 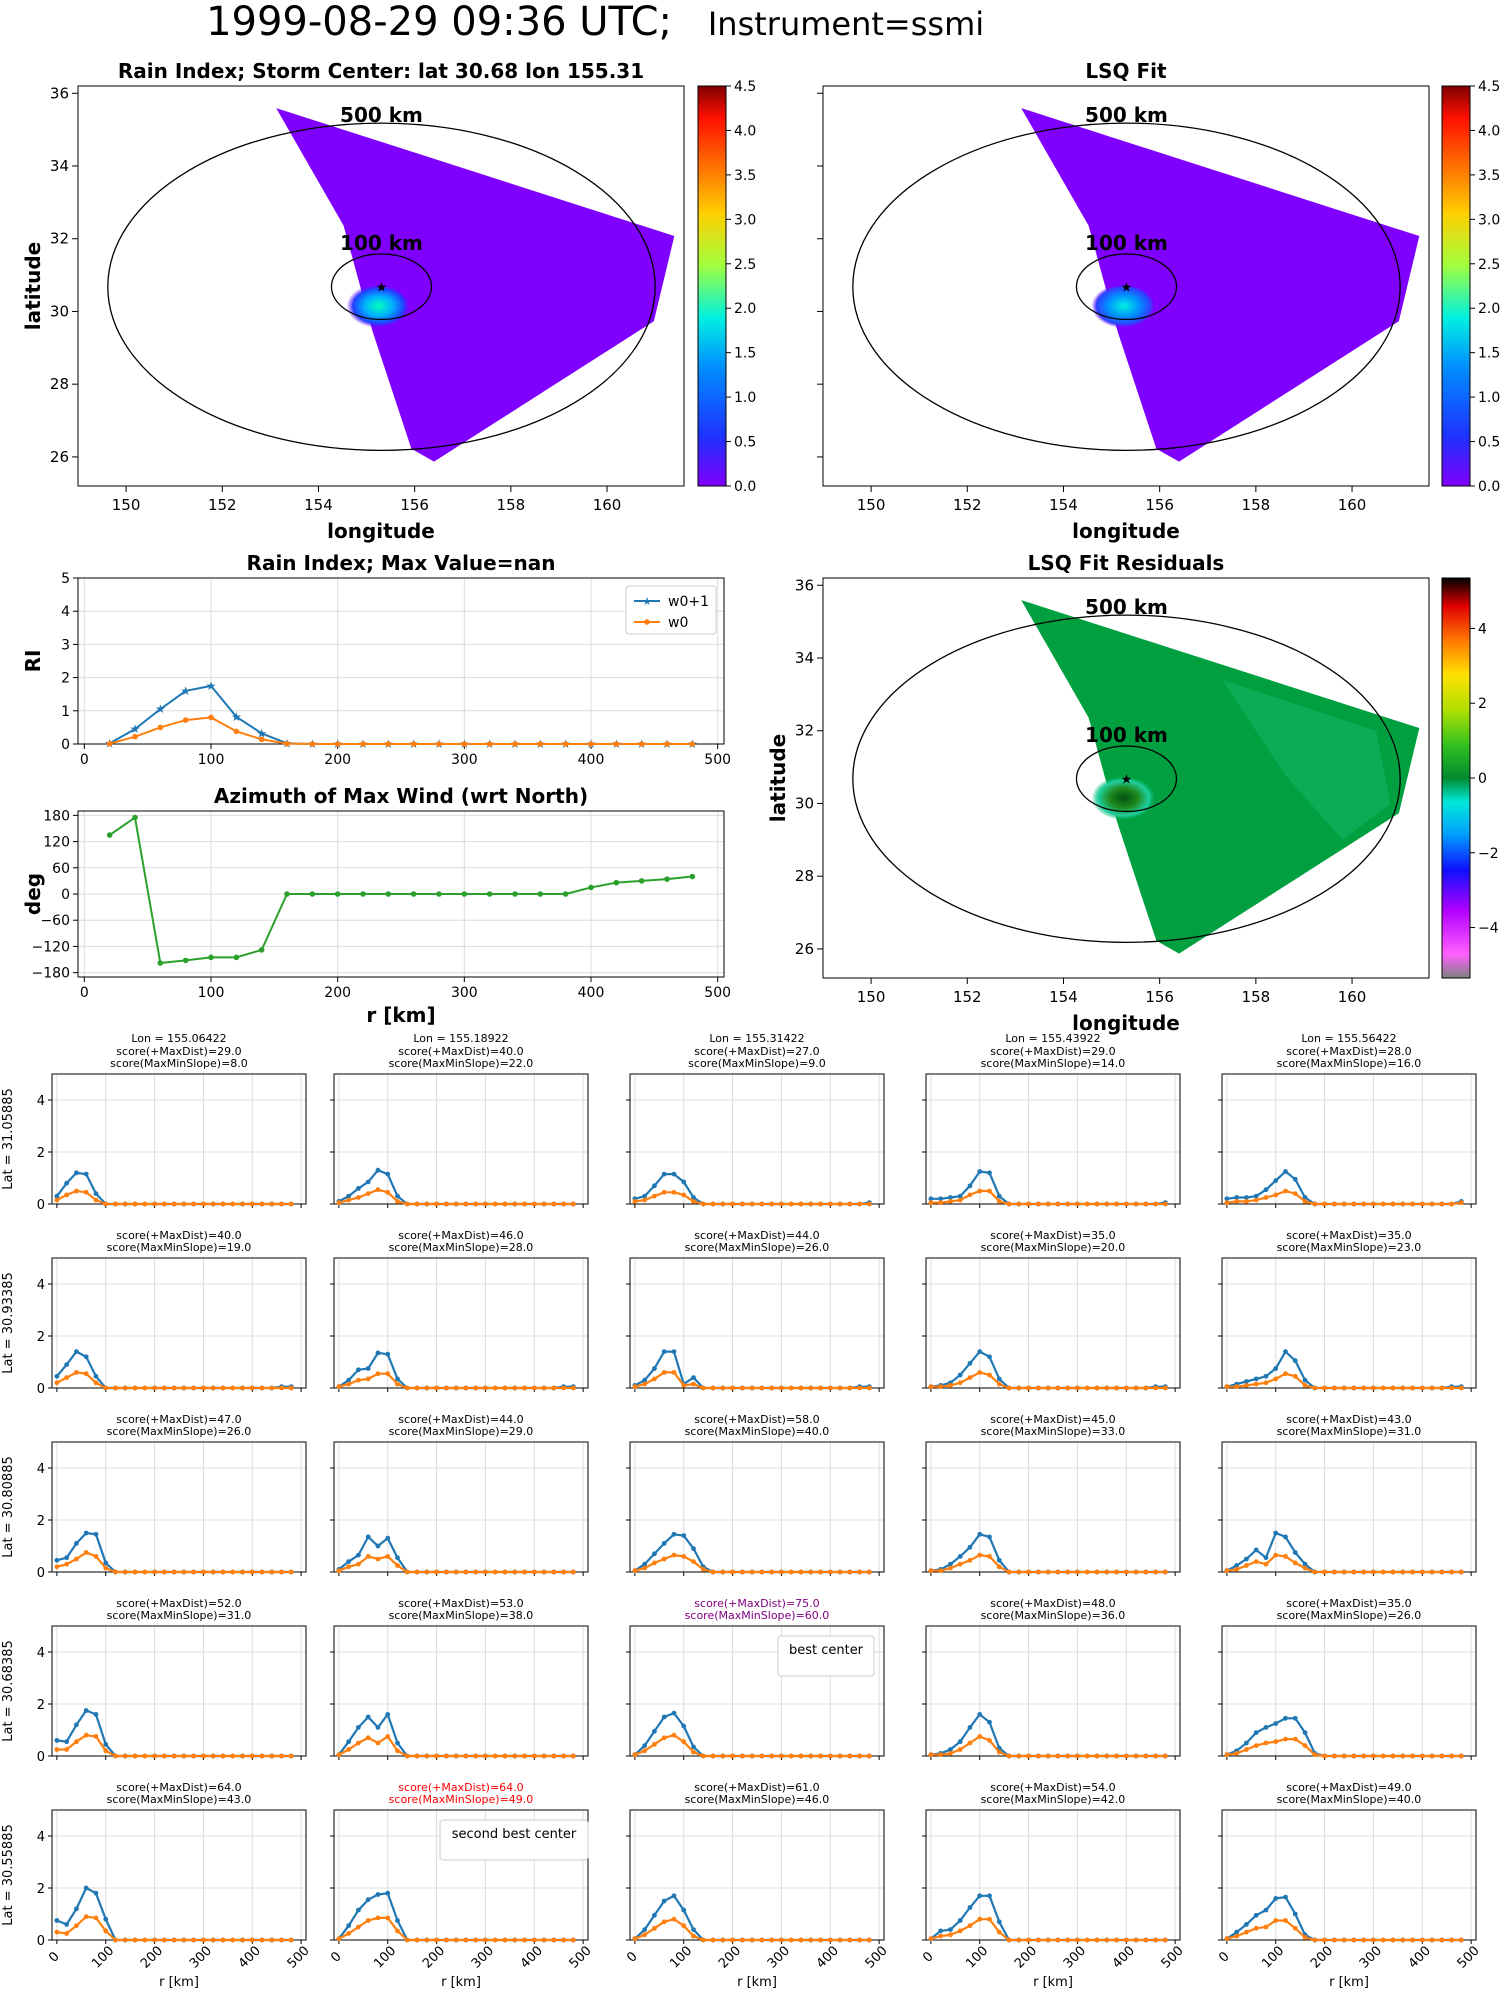 What do you see at coordinates (1348, 1787) in the screenshot?
I see `score-maxdist: score(+MaxDist)=49.0` at bounding box center [1348, 1787].